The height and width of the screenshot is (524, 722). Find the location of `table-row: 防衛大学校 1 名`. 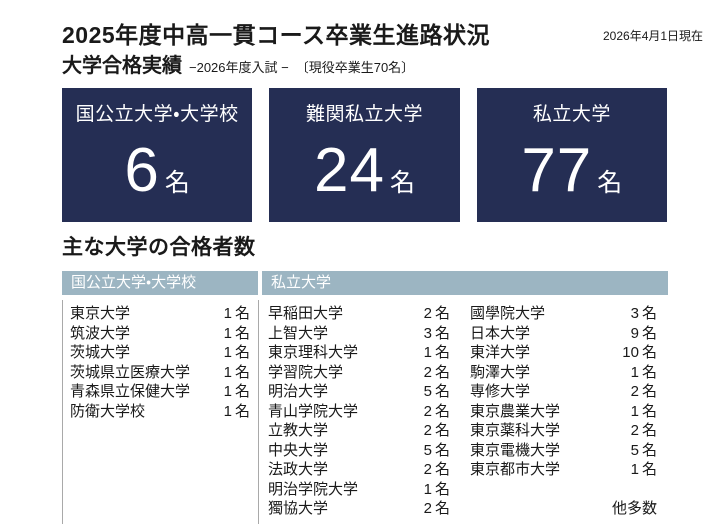

table-row: 防衛大学校 1 名 is located at coordinates (160, 410).